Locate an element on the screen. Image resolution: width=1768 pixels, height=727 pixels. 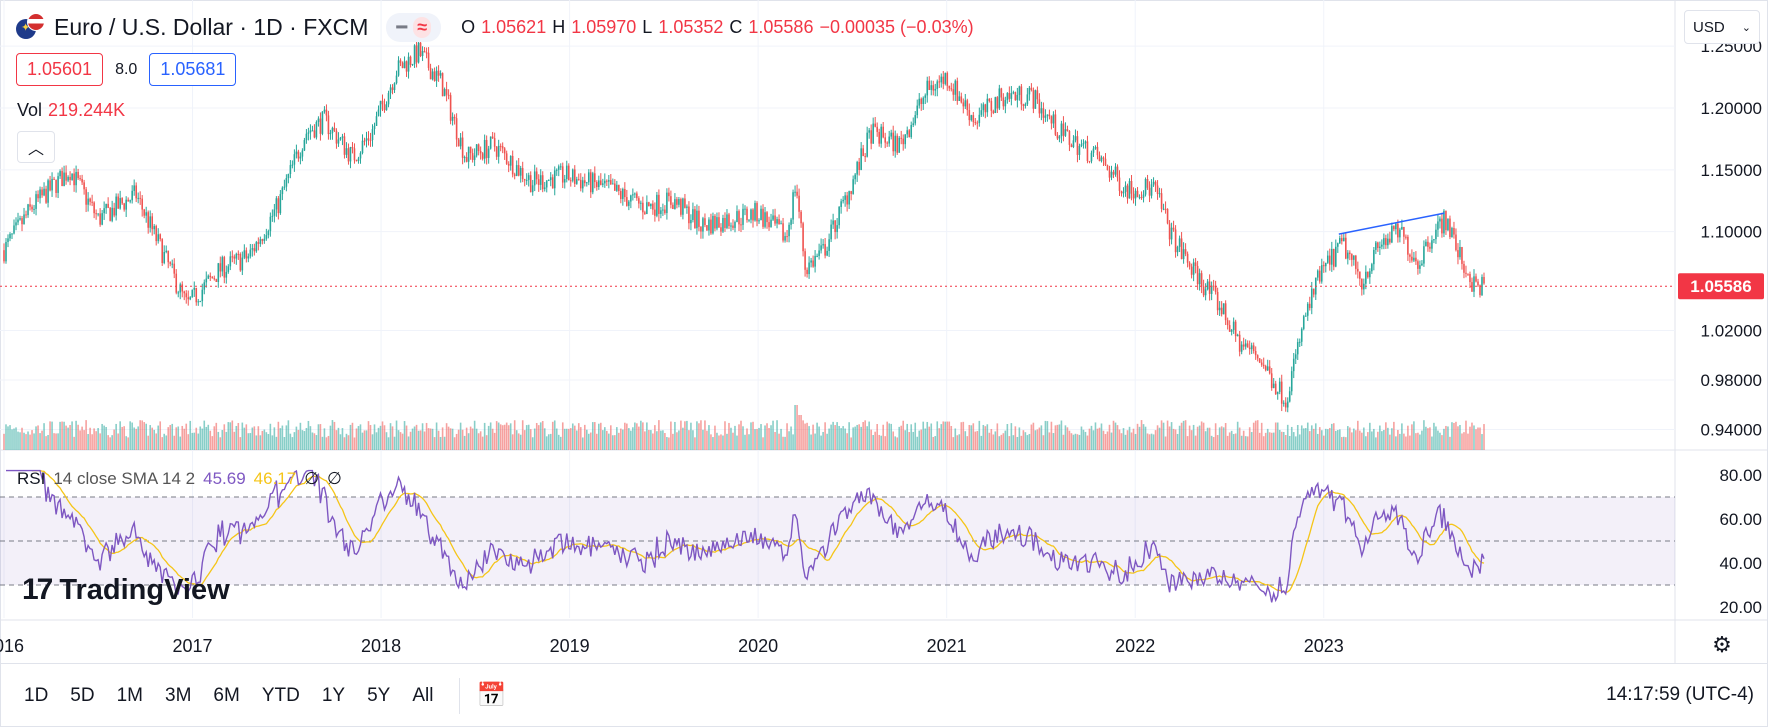
go-to-date-icon: 📅 is located at coordinates (491, 695).